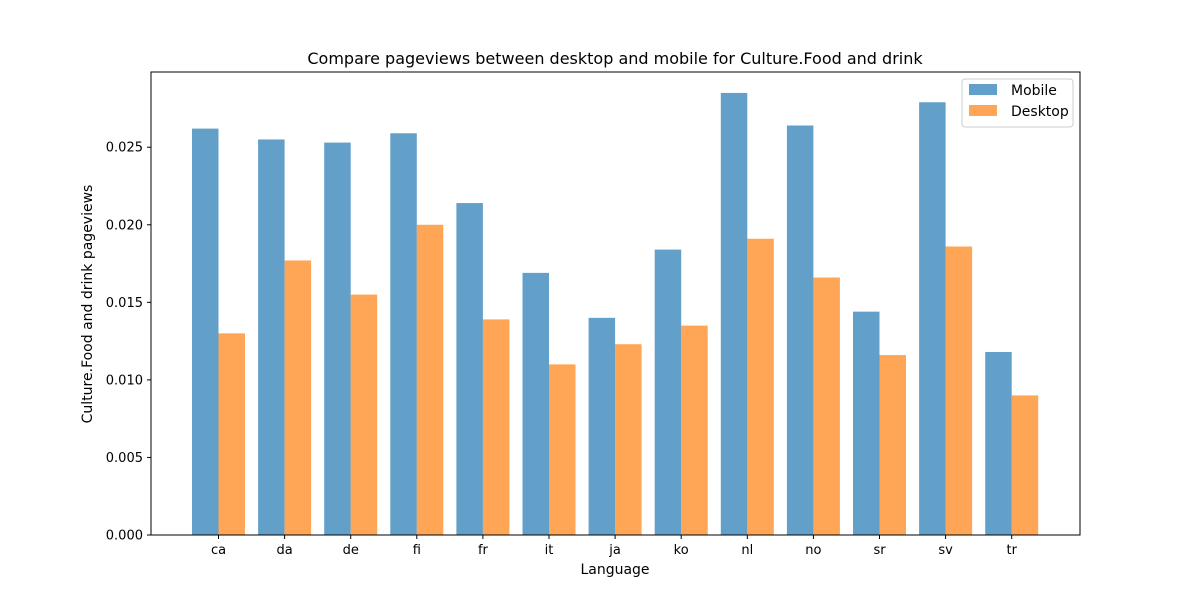 The width and height of the screenshot is (1200, 604). What do you see at coordinates (231, 434) in the screenshot?
I see `bar-desktop-ca` at bounding box center [231, 434].